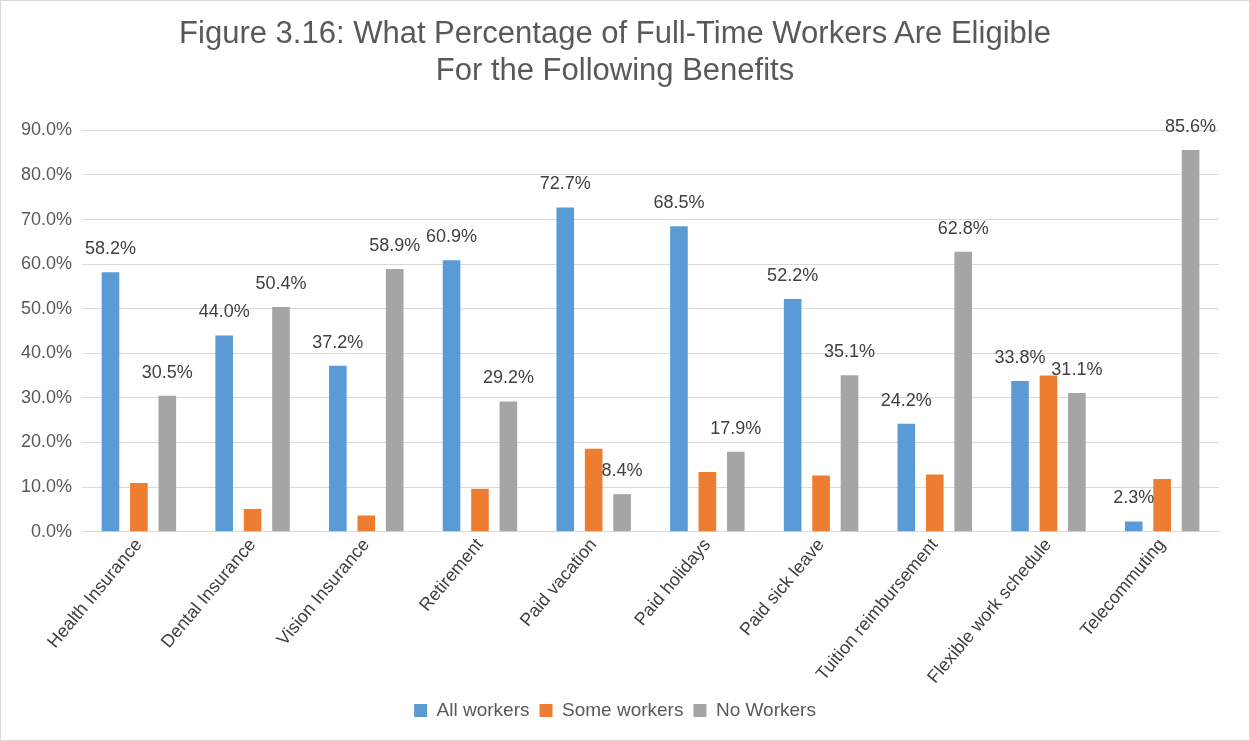  I want to click on y-tick-label: 10.0%, so click(46, 486).